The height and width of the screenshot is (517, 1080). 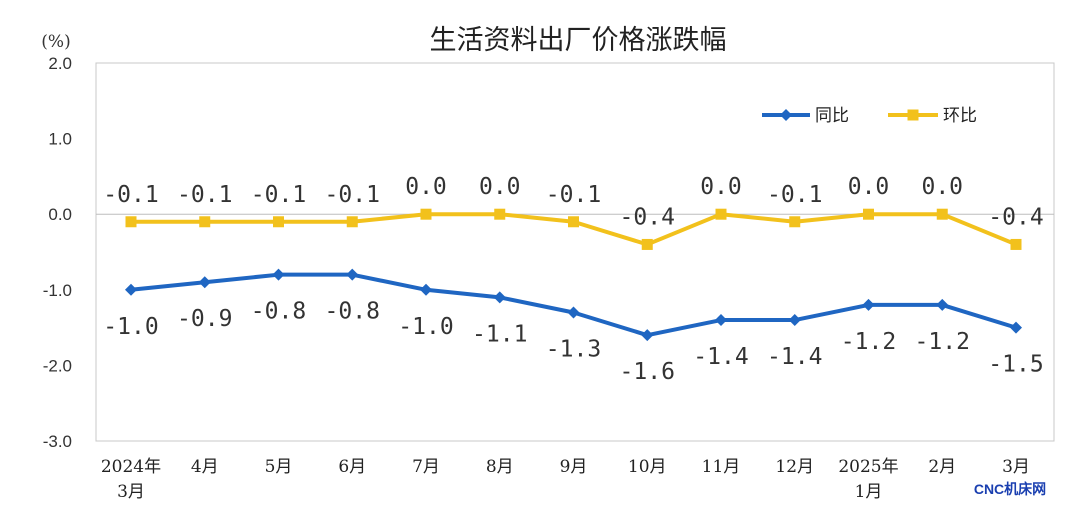 I want to click on x-tick-label: 6月, so click(x=352, y=467).